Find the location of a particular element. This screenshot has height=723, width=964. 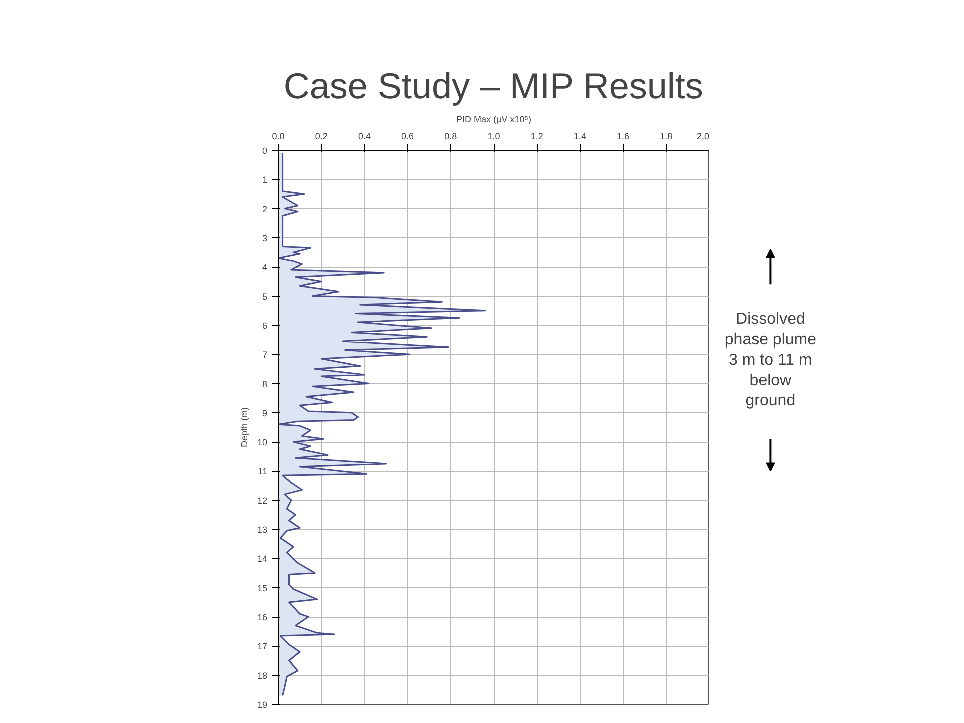

y-tick-label: 7 is located at coordinates (265, 355).